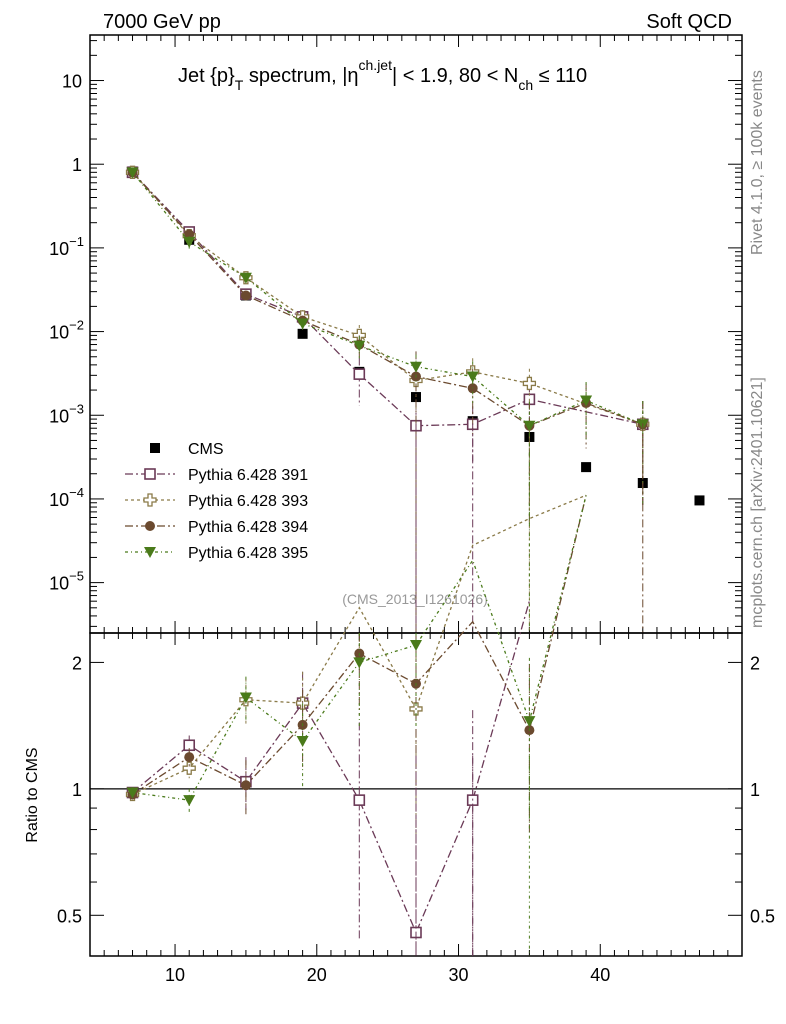  What do you see at coordinates (150, 474) in the screenshot?
I see `legend-marker-p391` at bounding box center [150, 474].